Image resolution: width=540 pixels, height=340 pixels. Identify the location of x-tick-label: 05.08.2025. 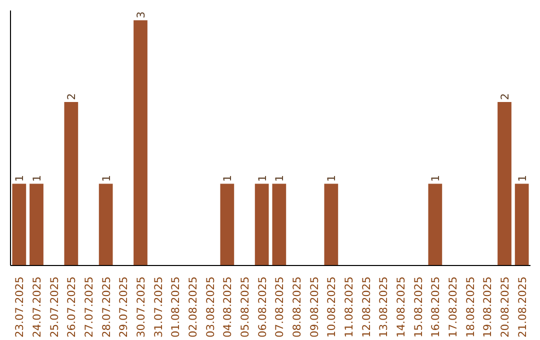
(245, 307).